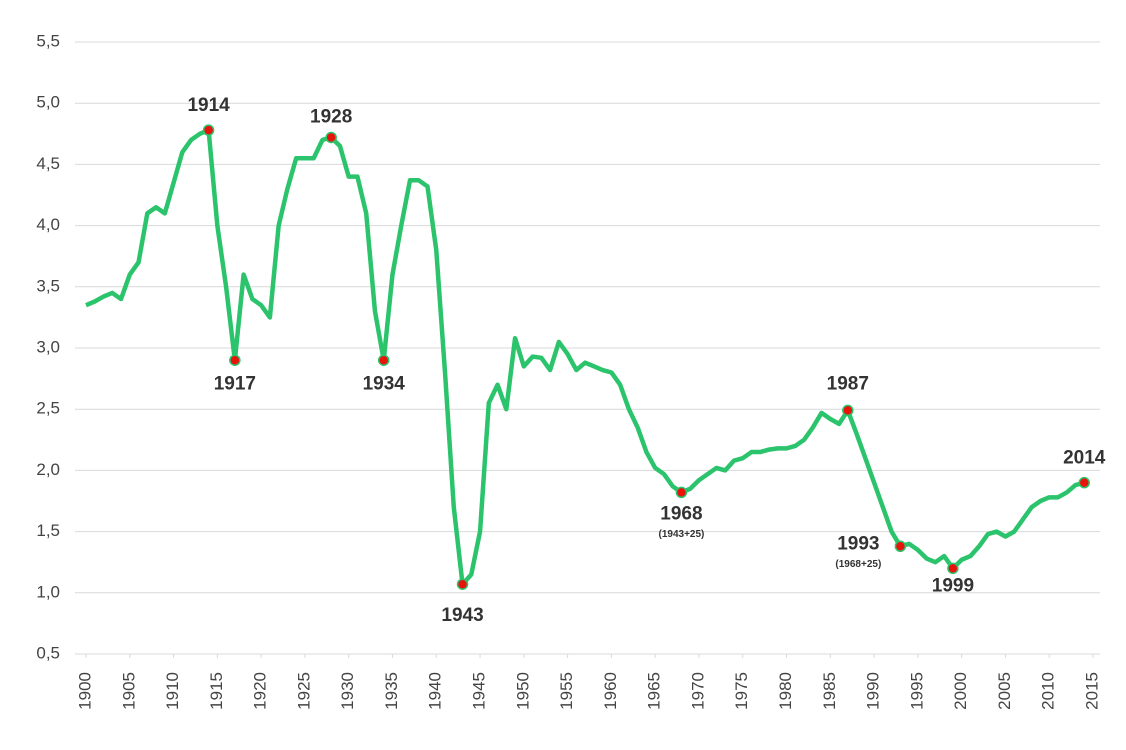  I want to click on x-tick-label: 2010, so click(1048, 691).